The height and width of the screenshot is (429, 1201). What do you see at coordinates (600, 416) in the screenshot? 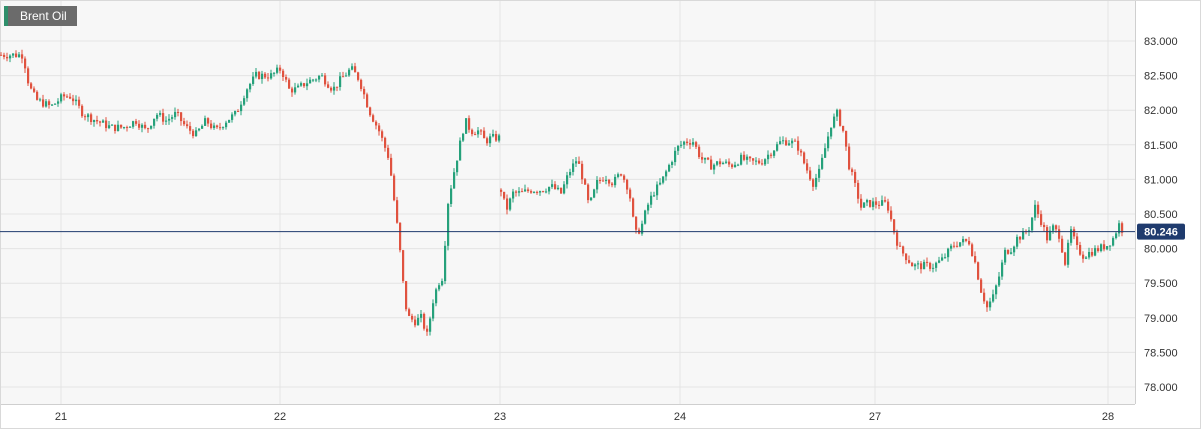
I see `time-axis-background` at bounding box center [600, 416].